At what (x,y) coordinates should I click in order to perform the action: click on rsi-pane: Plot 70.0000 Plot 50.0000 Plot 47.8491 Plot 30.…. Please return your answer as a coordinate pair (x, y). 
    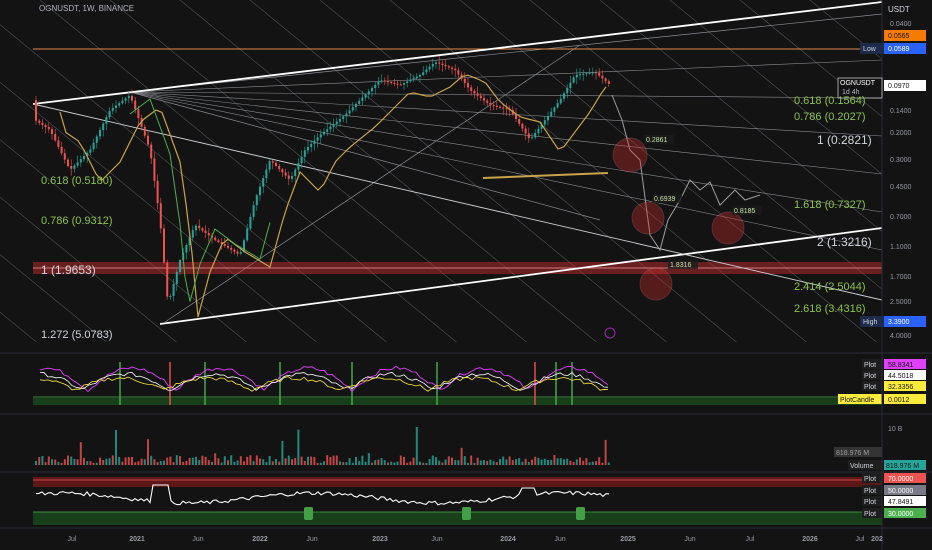
    Looking at the image, I should click on (479, 499).